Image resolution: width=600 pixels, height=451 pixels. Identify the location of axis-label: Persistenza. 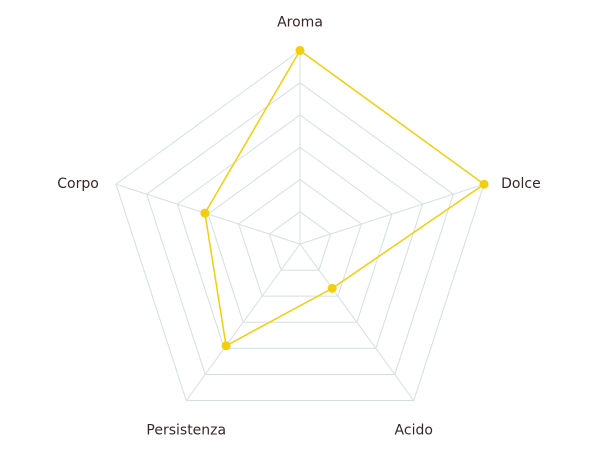
(186, 431).